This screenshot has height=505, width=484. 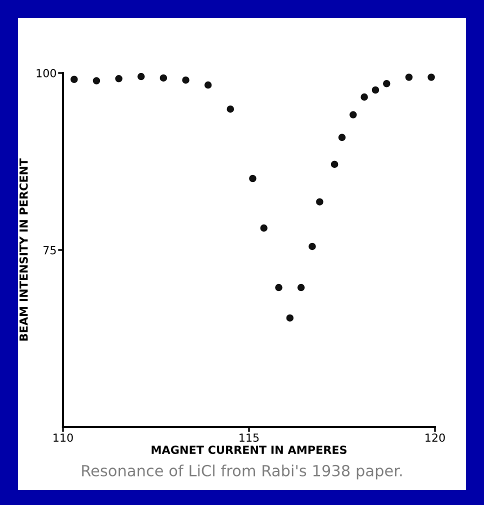 I want to click on x-tick-label: 115, so click(x=249, y=438).